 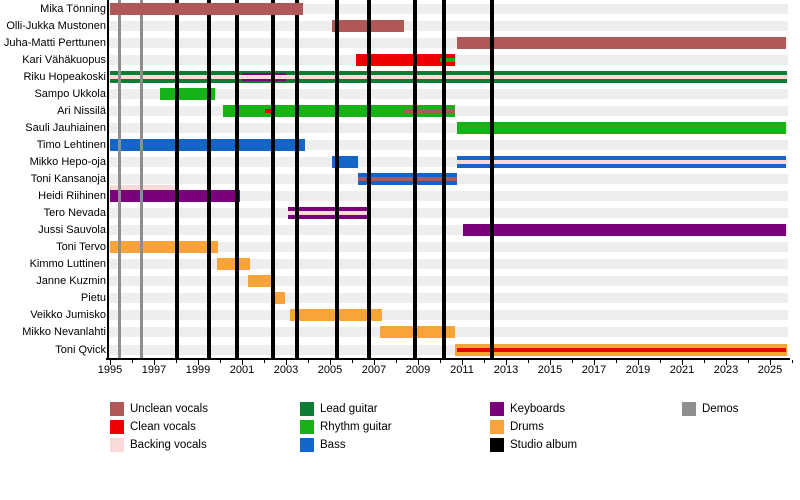 I want to click on legend-swatch-drums, so click(x=497, y=427).